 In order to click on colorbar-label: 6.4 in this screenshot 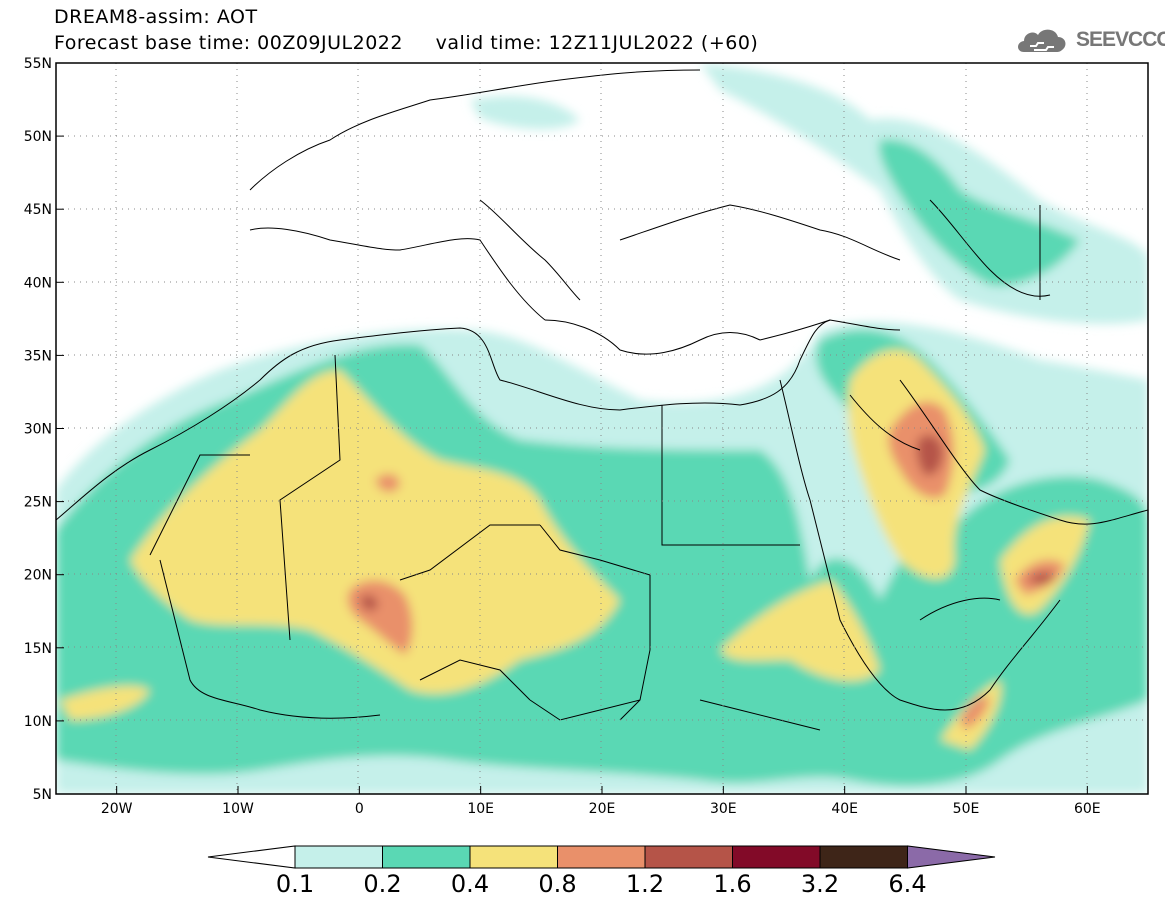, I will do `click(907, 884)`.